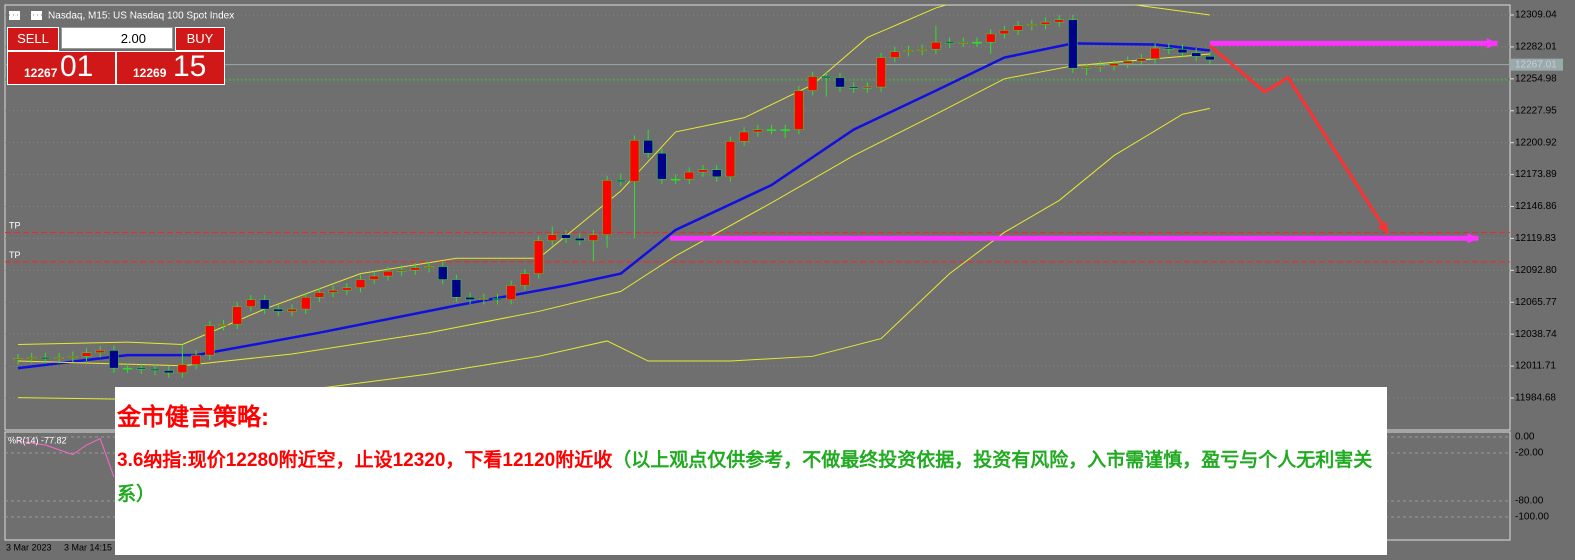  What do you see at coordinates (1532, 517) in the screenshot?
I see `ind-tick-label: -100.00` at bounding box center [1532, 517].